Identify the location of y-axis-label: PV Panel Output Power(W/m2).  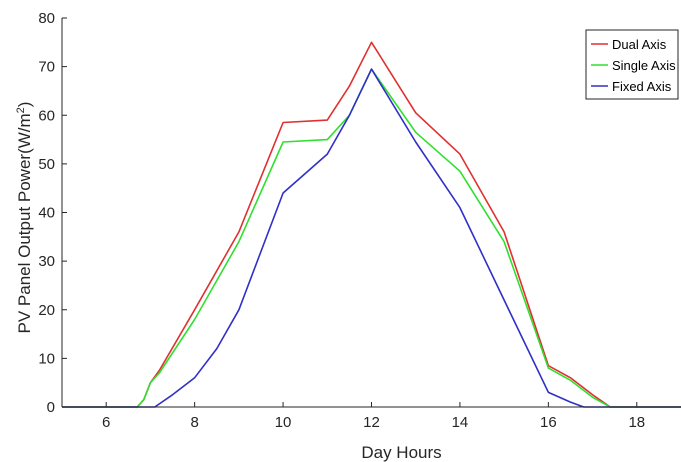
(24, 218).